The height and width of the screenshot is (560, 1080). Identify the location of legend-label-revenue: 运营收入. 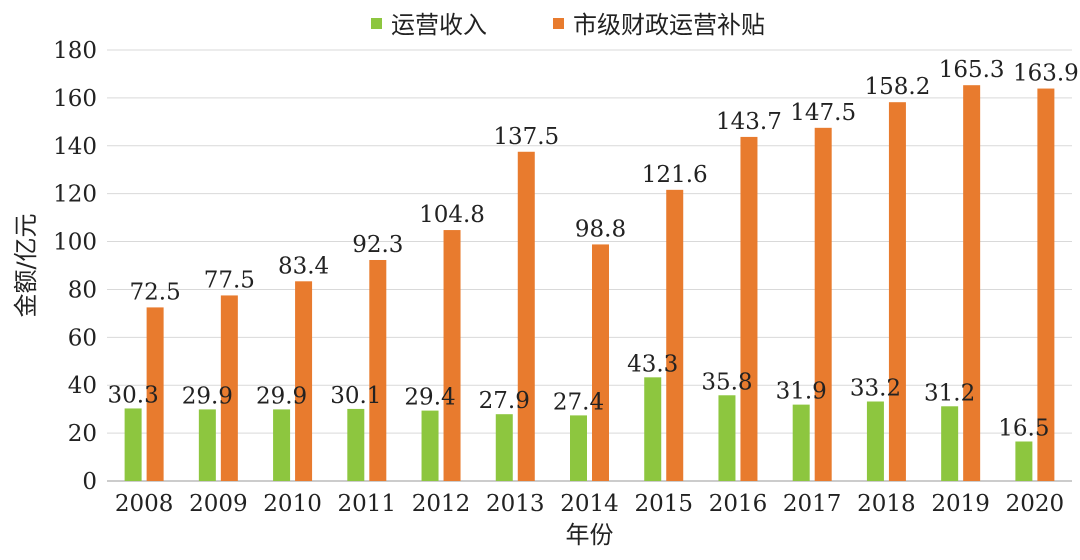
(439, 25).